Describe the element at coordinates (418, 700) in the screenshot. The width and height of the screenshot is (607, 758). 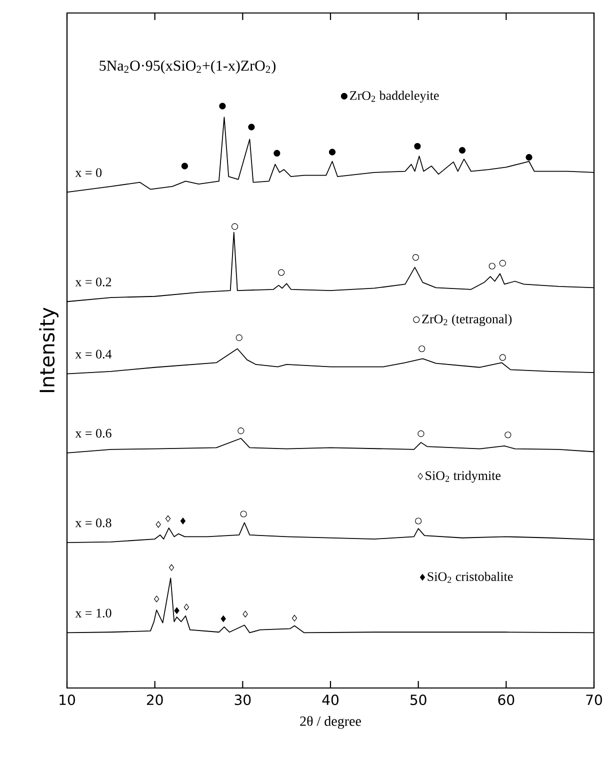
I see `x-tick-label: 50` at that location.